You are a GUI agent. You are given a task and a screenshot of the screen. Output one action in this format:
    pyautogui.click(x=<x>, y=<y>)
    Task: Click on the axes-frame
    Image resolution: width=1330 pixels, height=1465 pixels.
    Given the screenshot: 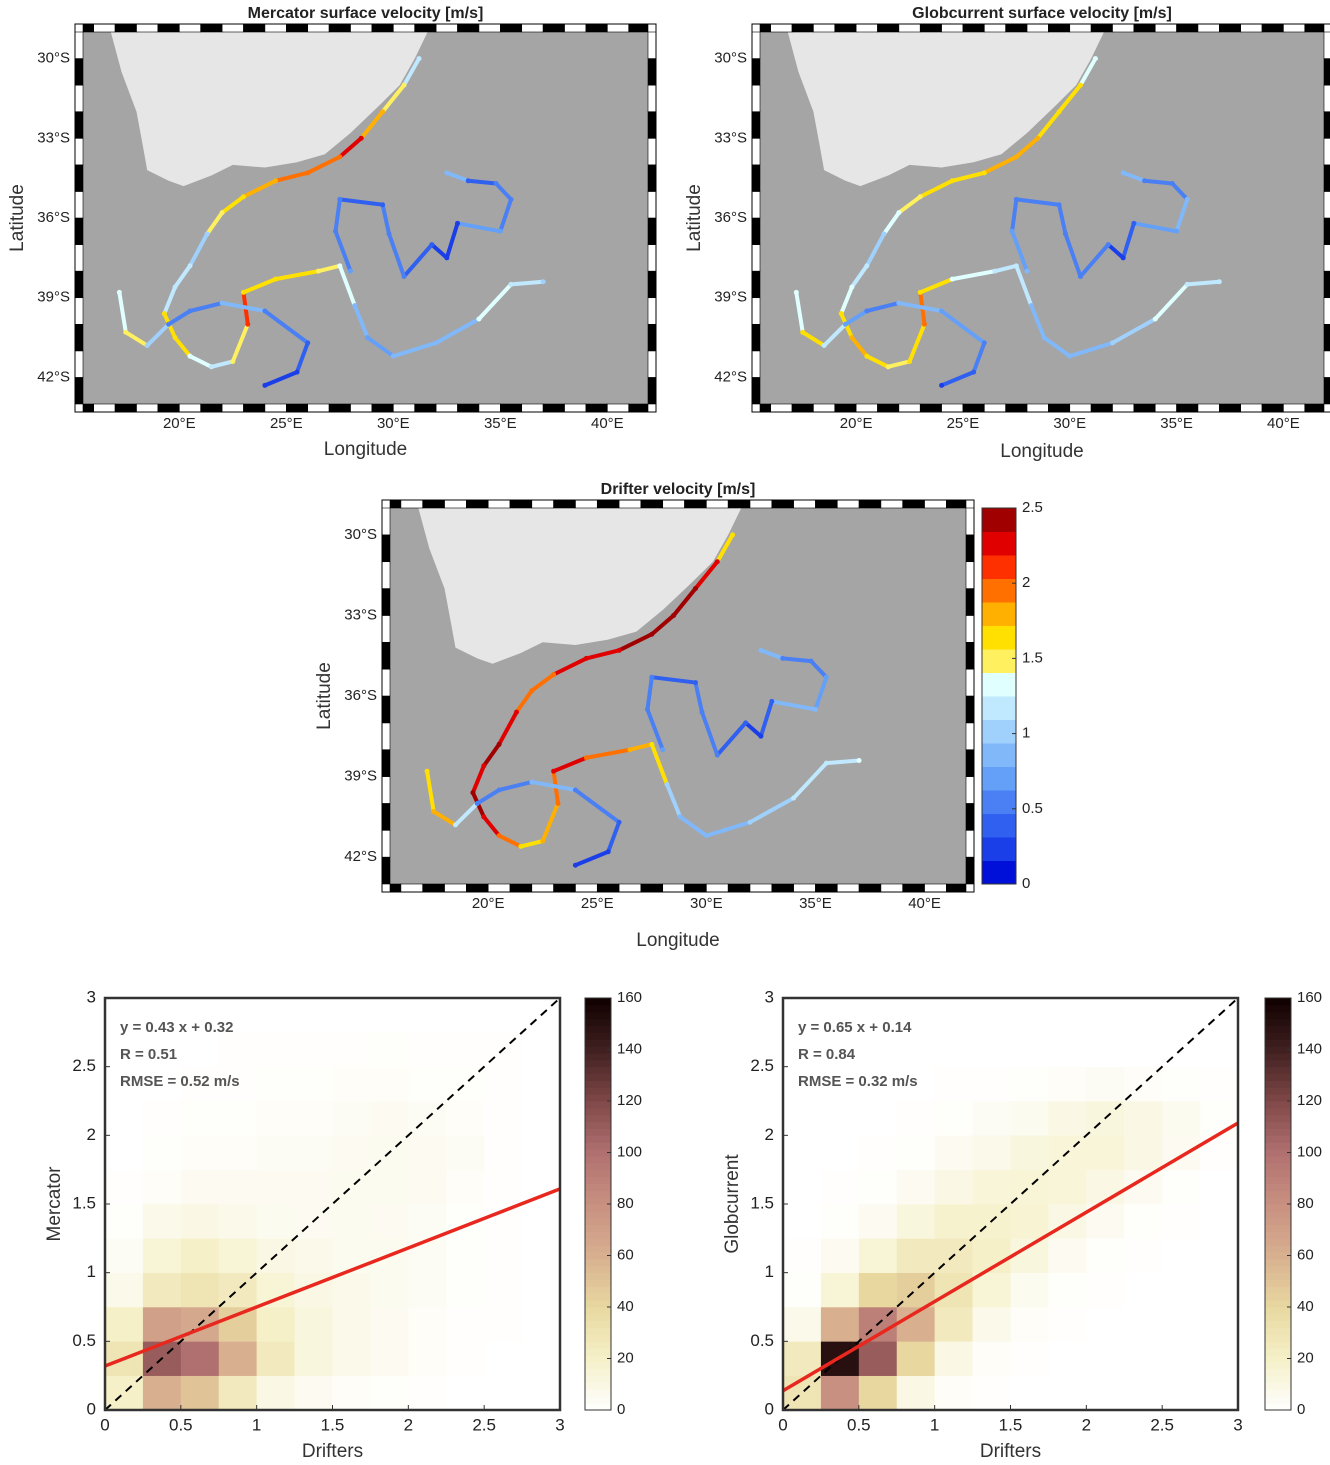 What is the action you would take?
    pyautogui.click(x=678, y=696)
    